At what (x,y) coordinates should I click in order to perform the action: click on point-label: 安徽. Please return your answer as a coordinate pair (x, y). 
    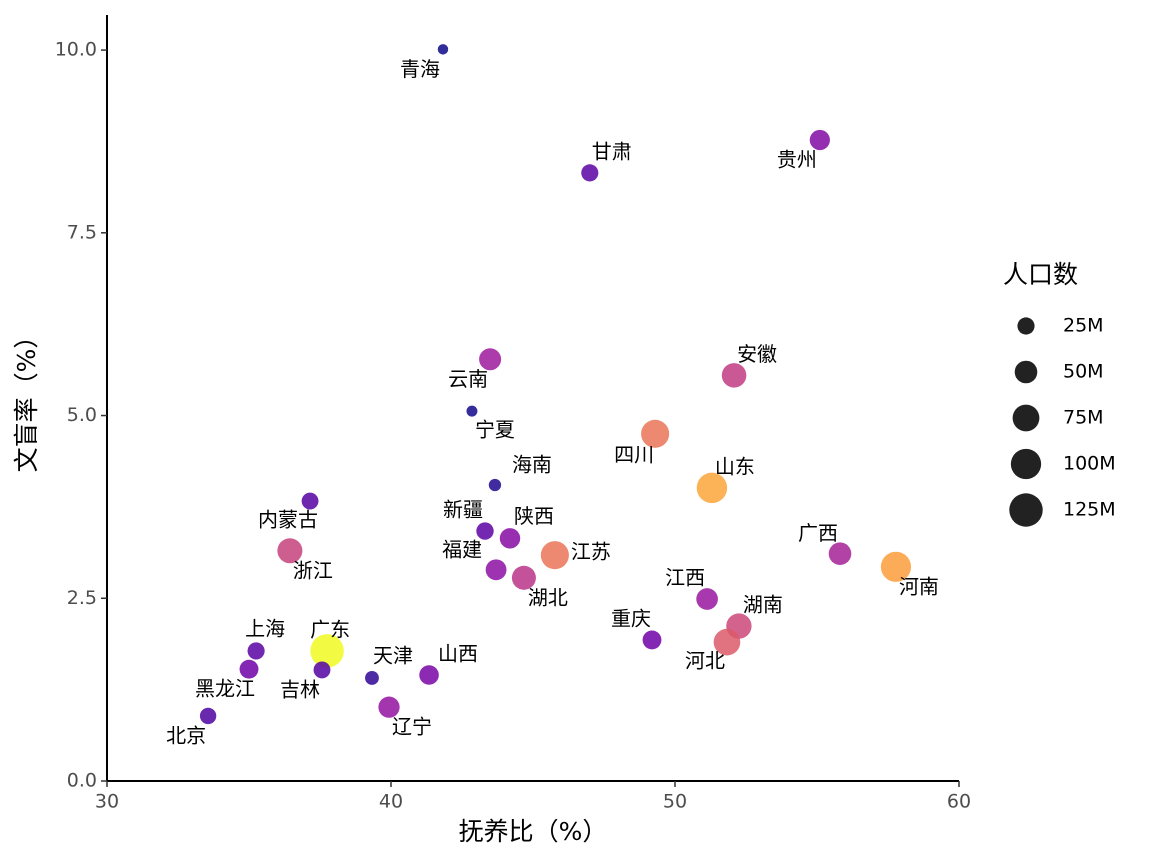
    Looking at the image, I should click on (757, 354).